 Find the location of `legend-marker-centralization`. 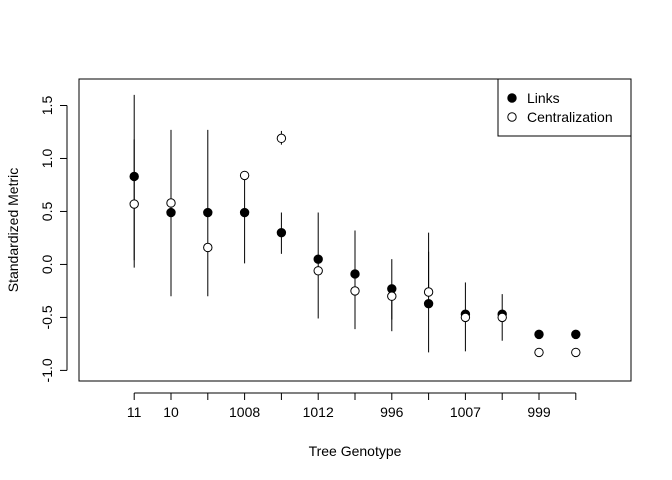

legend-marker-centralization is located at coordinates (512, 117).